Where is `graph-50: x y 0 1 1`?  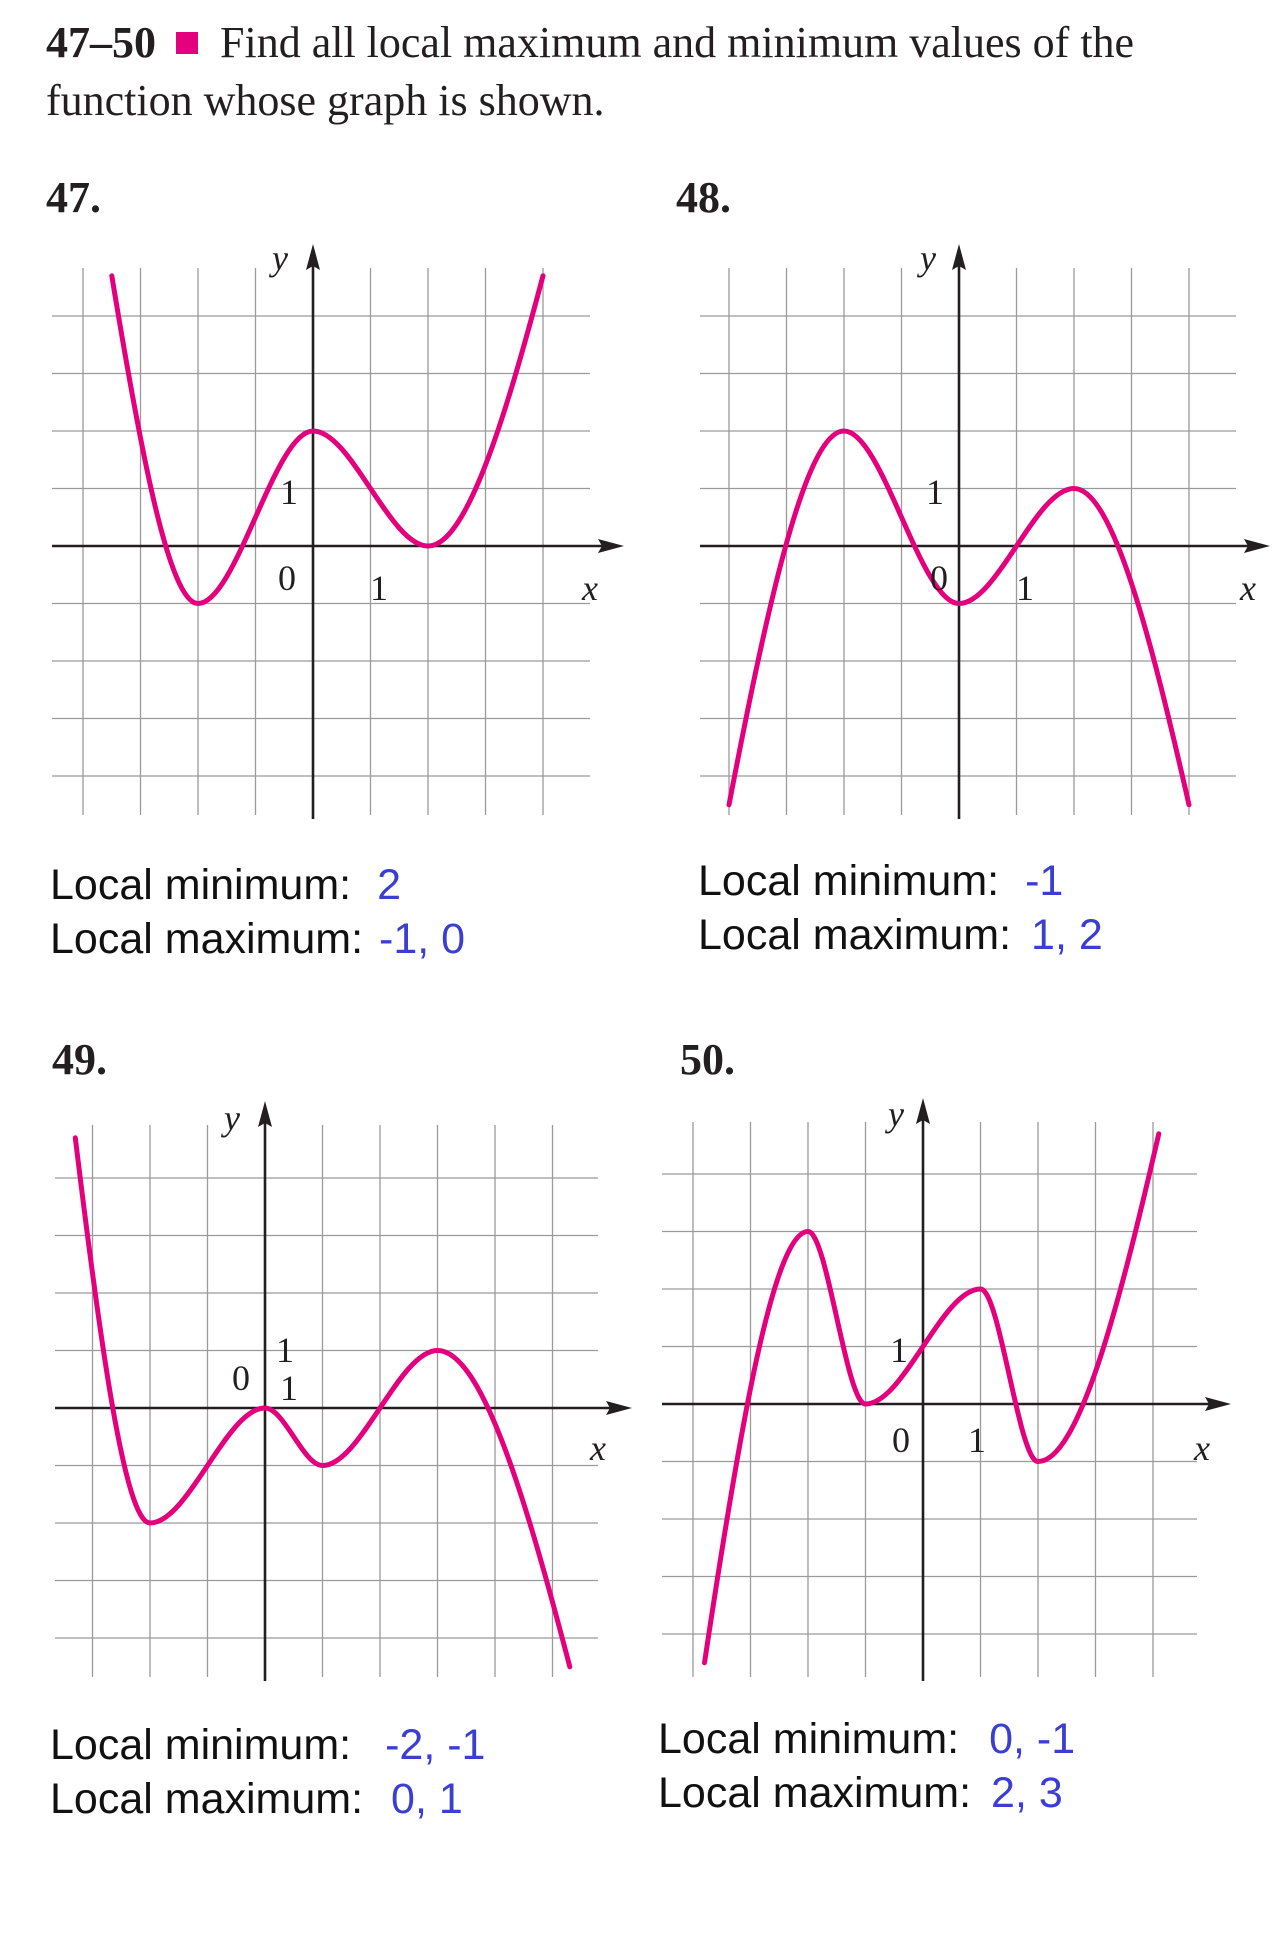
graph-50: x y 0 1 1 is located at coordinates (946, 1387).